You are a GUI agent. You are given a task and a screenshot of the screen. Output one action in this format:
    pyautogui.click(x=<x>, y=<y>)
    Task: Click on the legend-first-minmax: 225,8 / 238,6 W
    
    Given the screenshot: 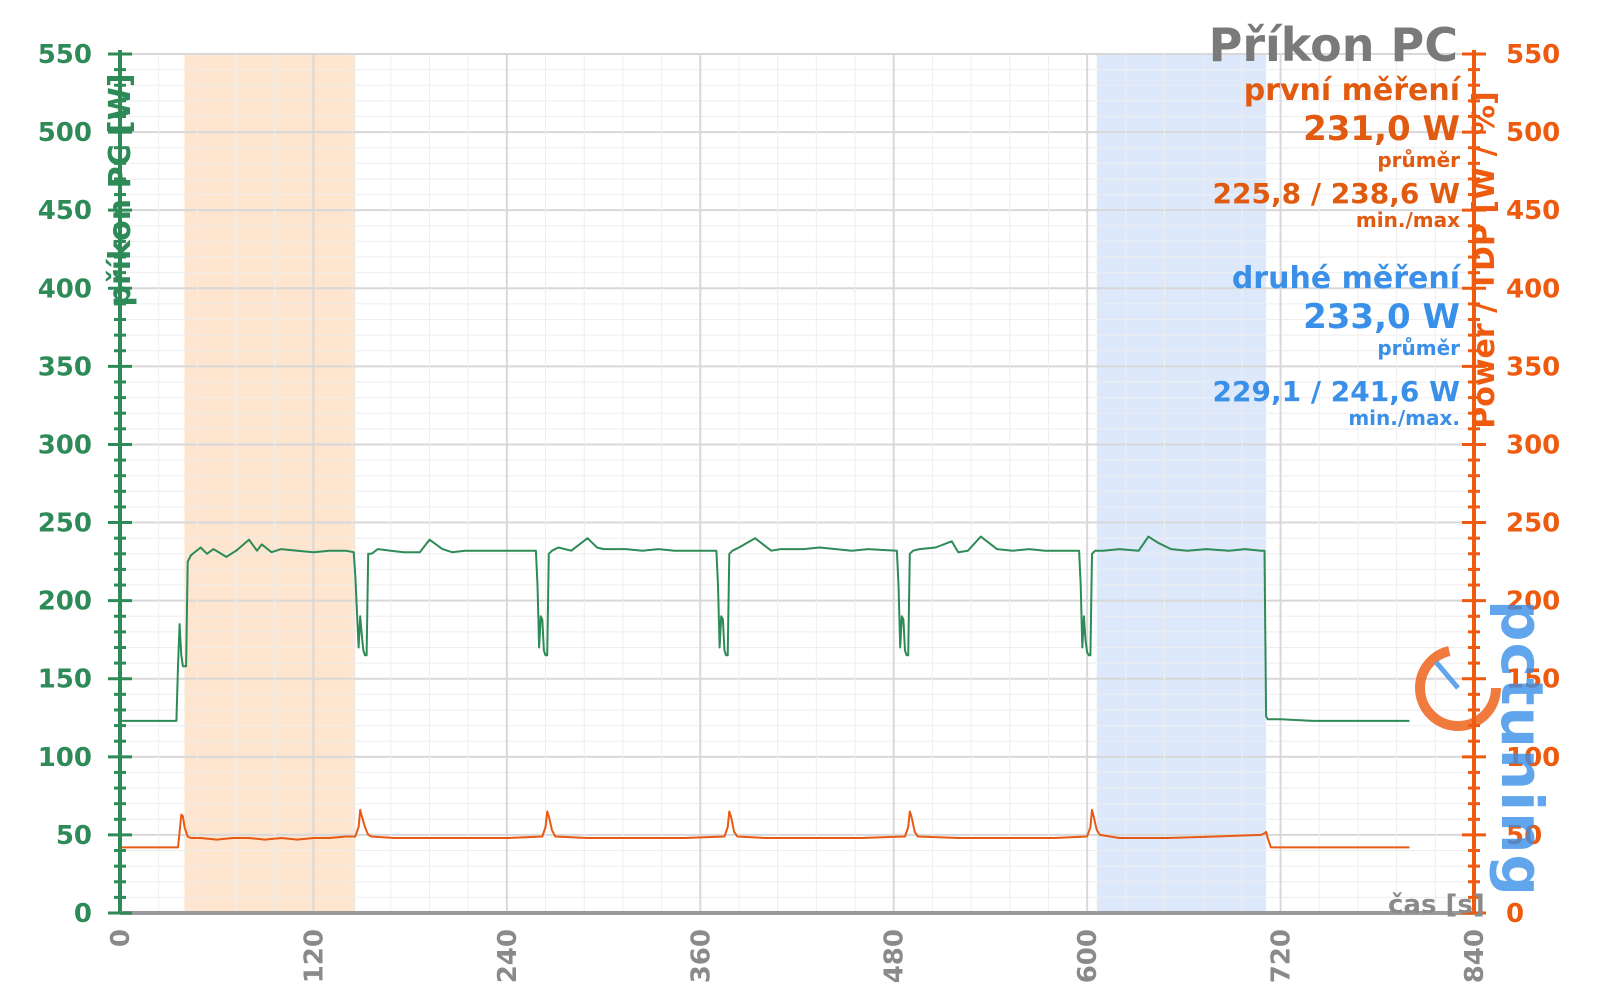 What is the action you would take?
    pyautogui.click(x=1336, y=193)
    